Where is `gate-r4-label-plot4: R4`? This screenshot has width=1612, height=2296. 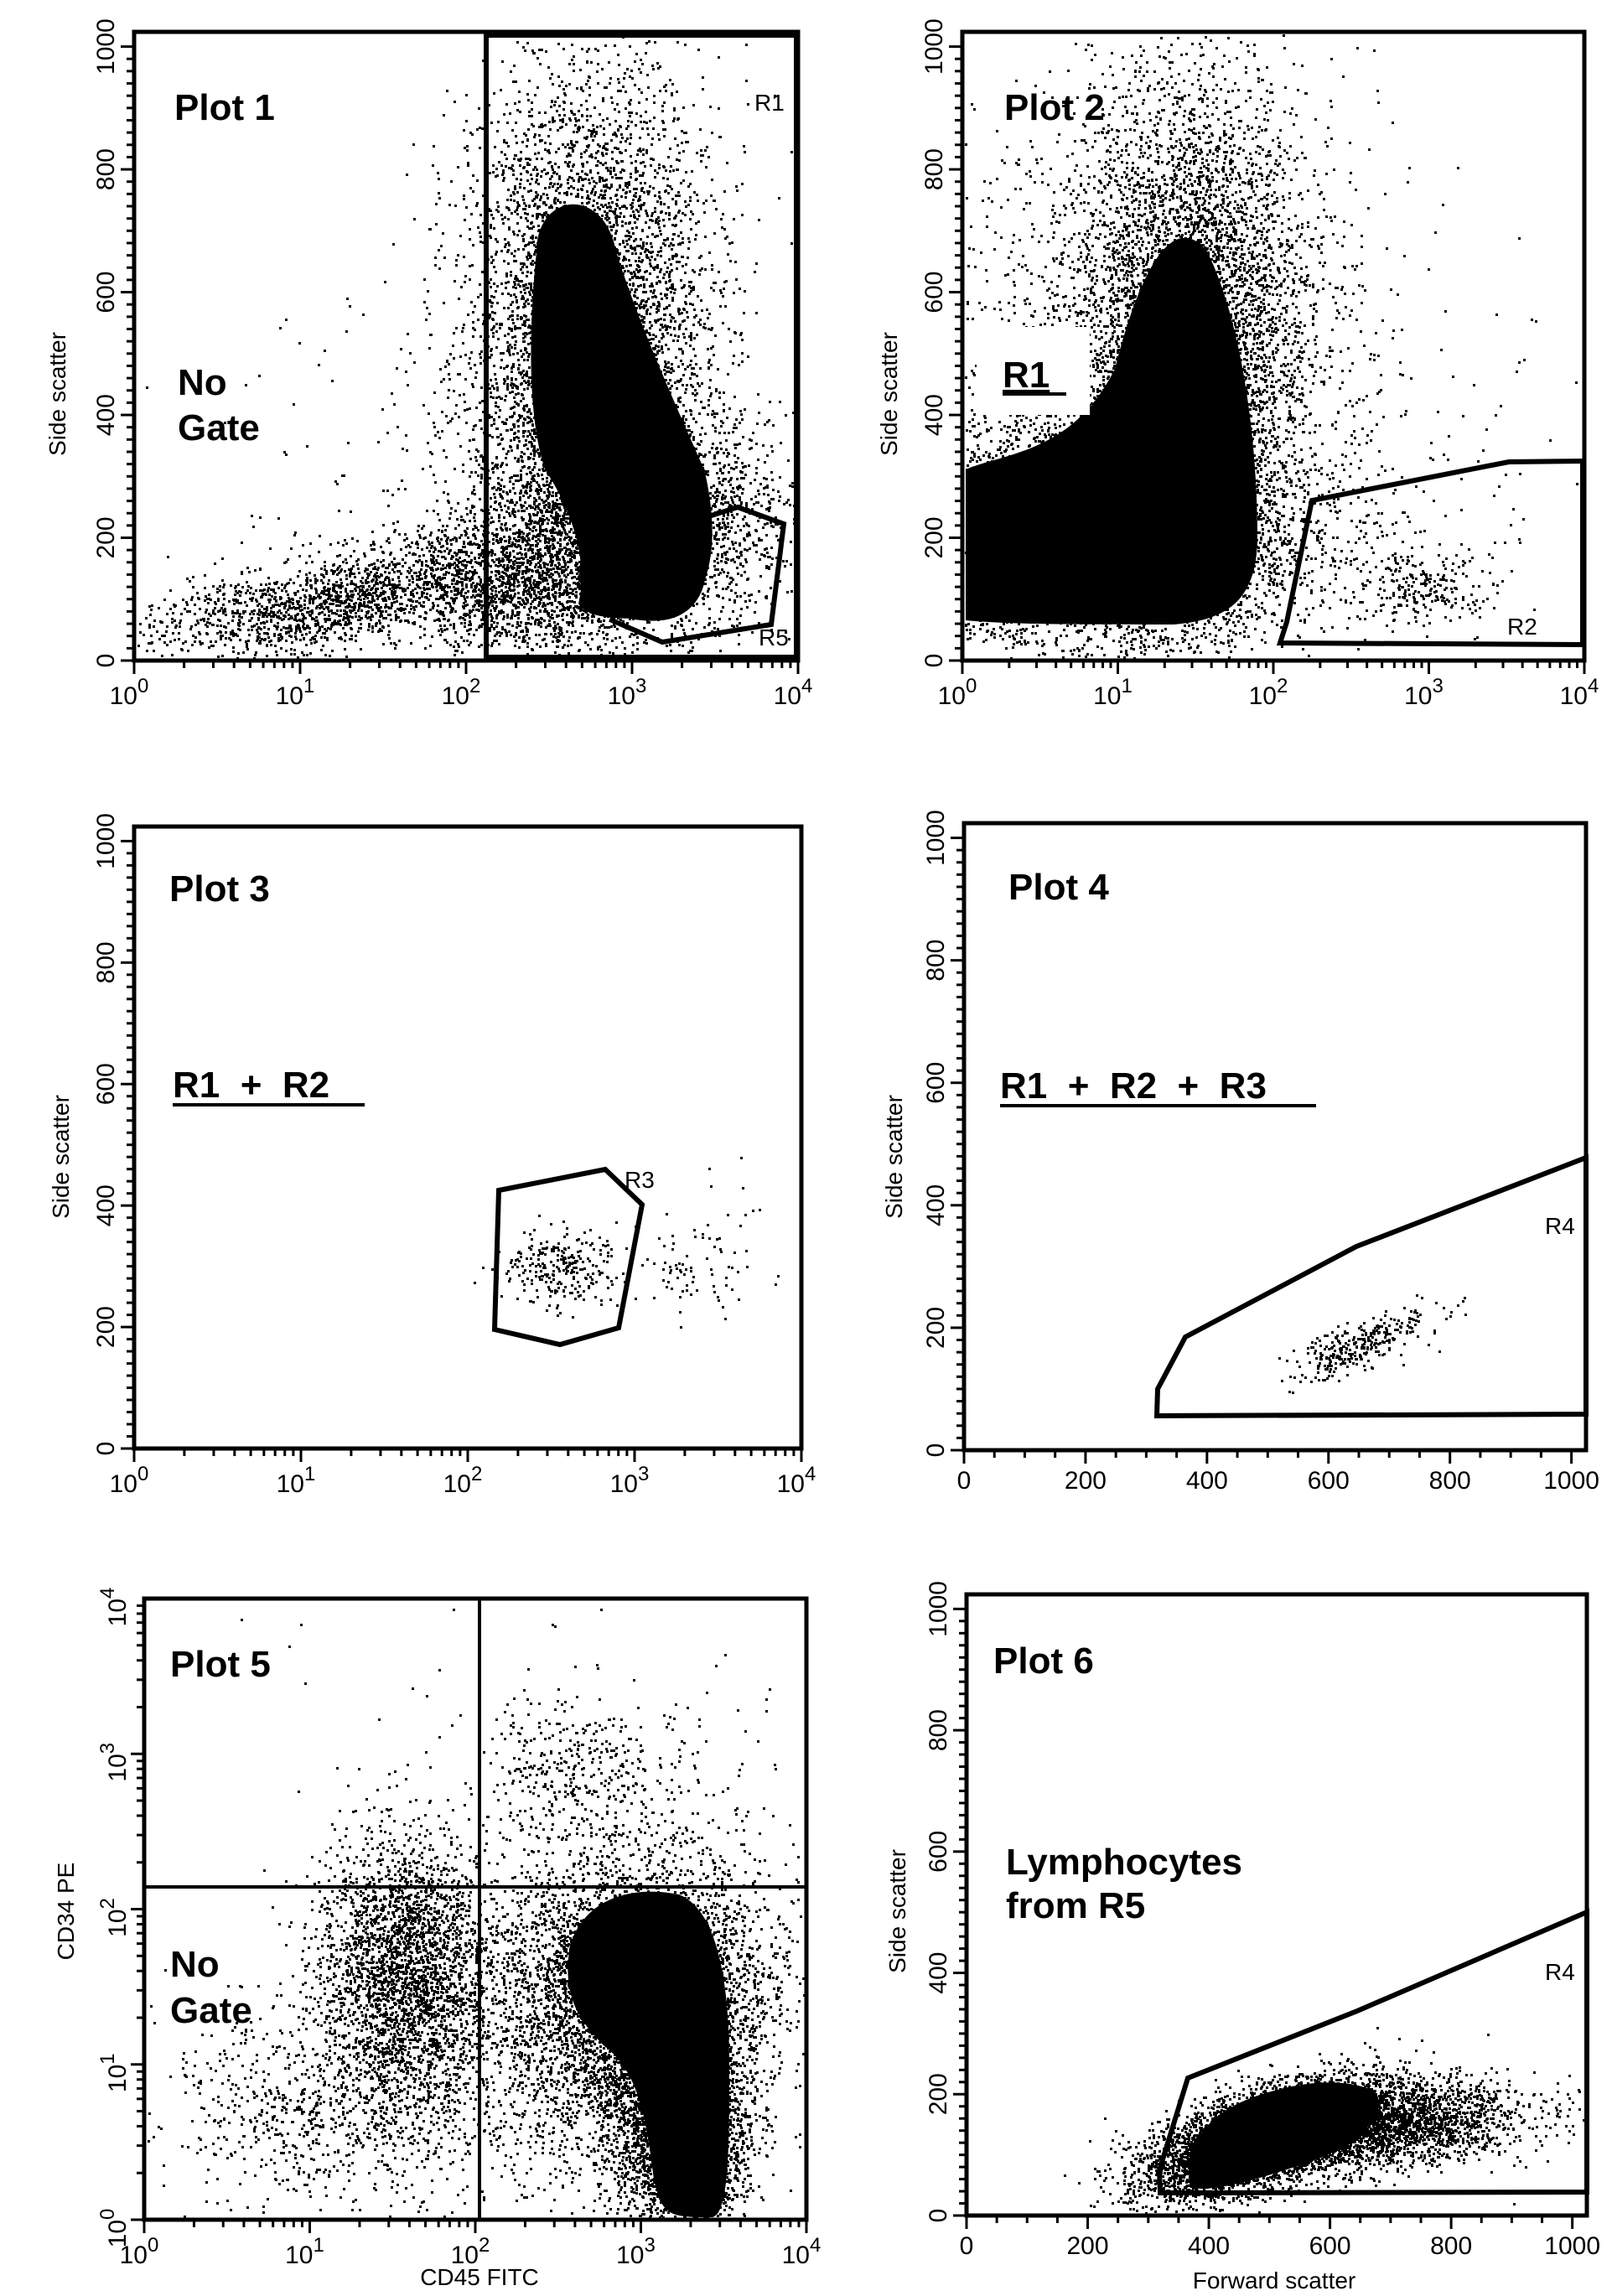
gate-r4-label-plot4: R4 is located at coordinates (1560, 1226).